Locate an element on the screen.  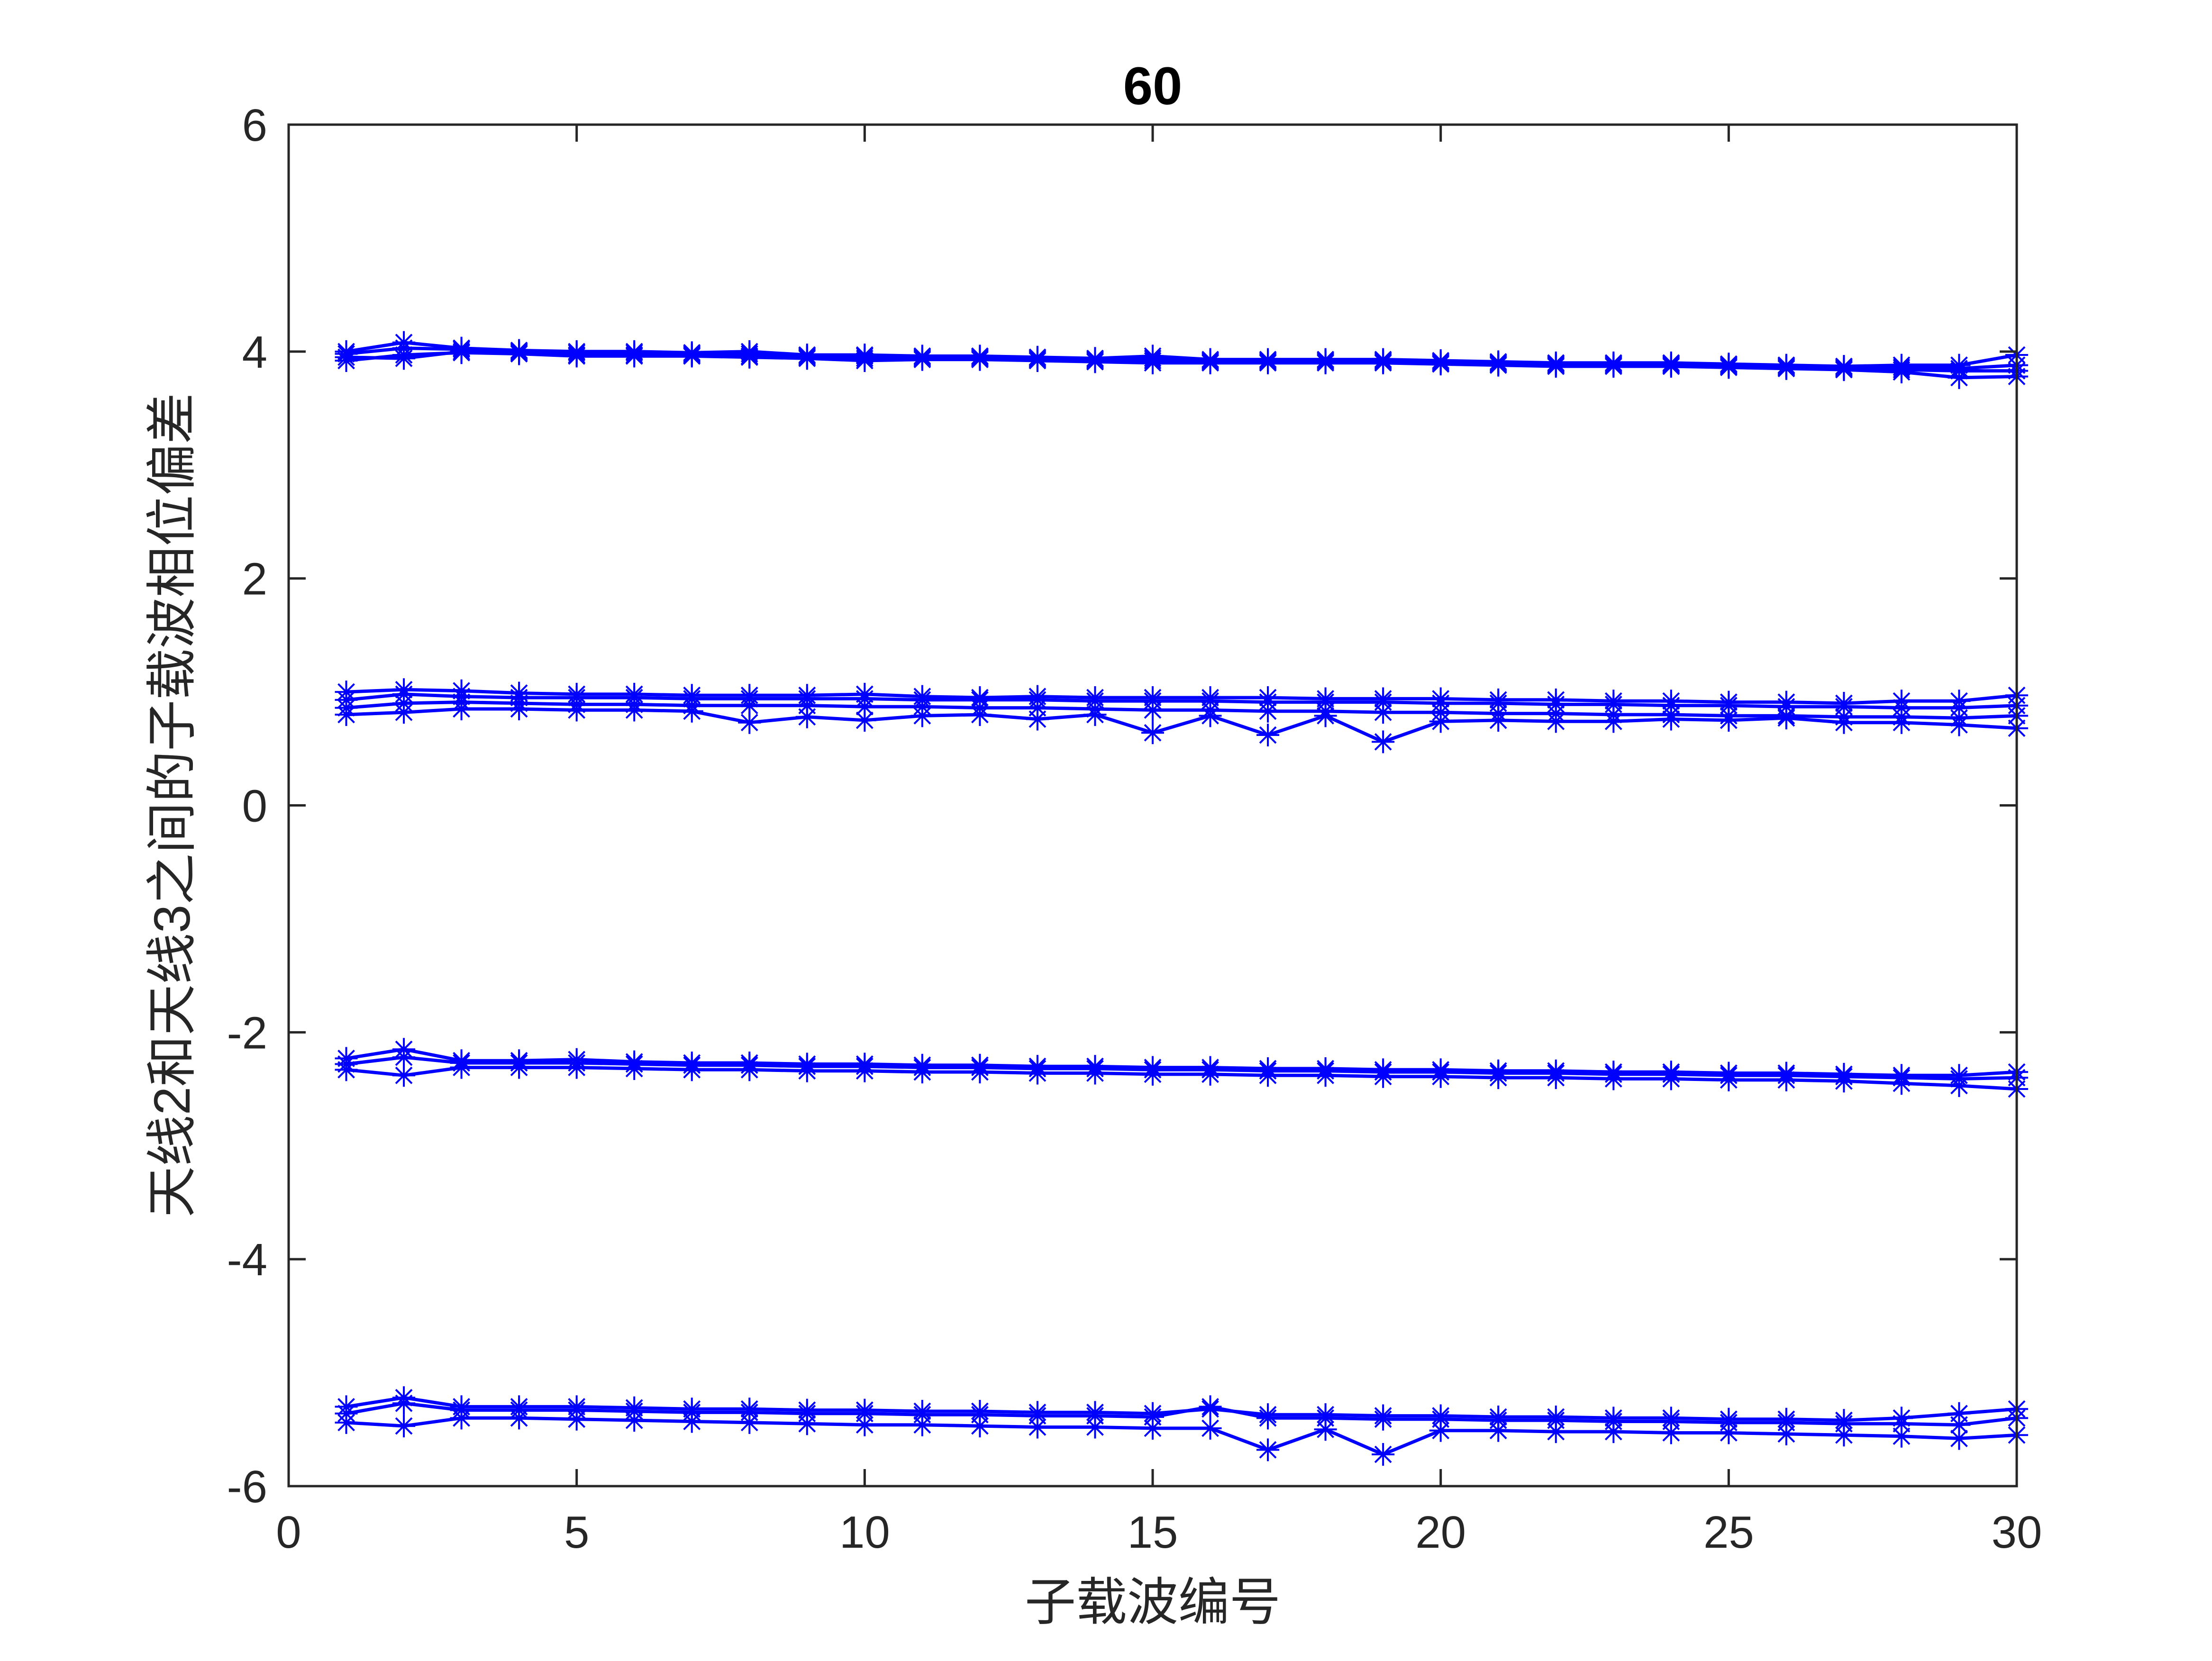
y-tick-label: -6 is located at coordinates (247, 1486).